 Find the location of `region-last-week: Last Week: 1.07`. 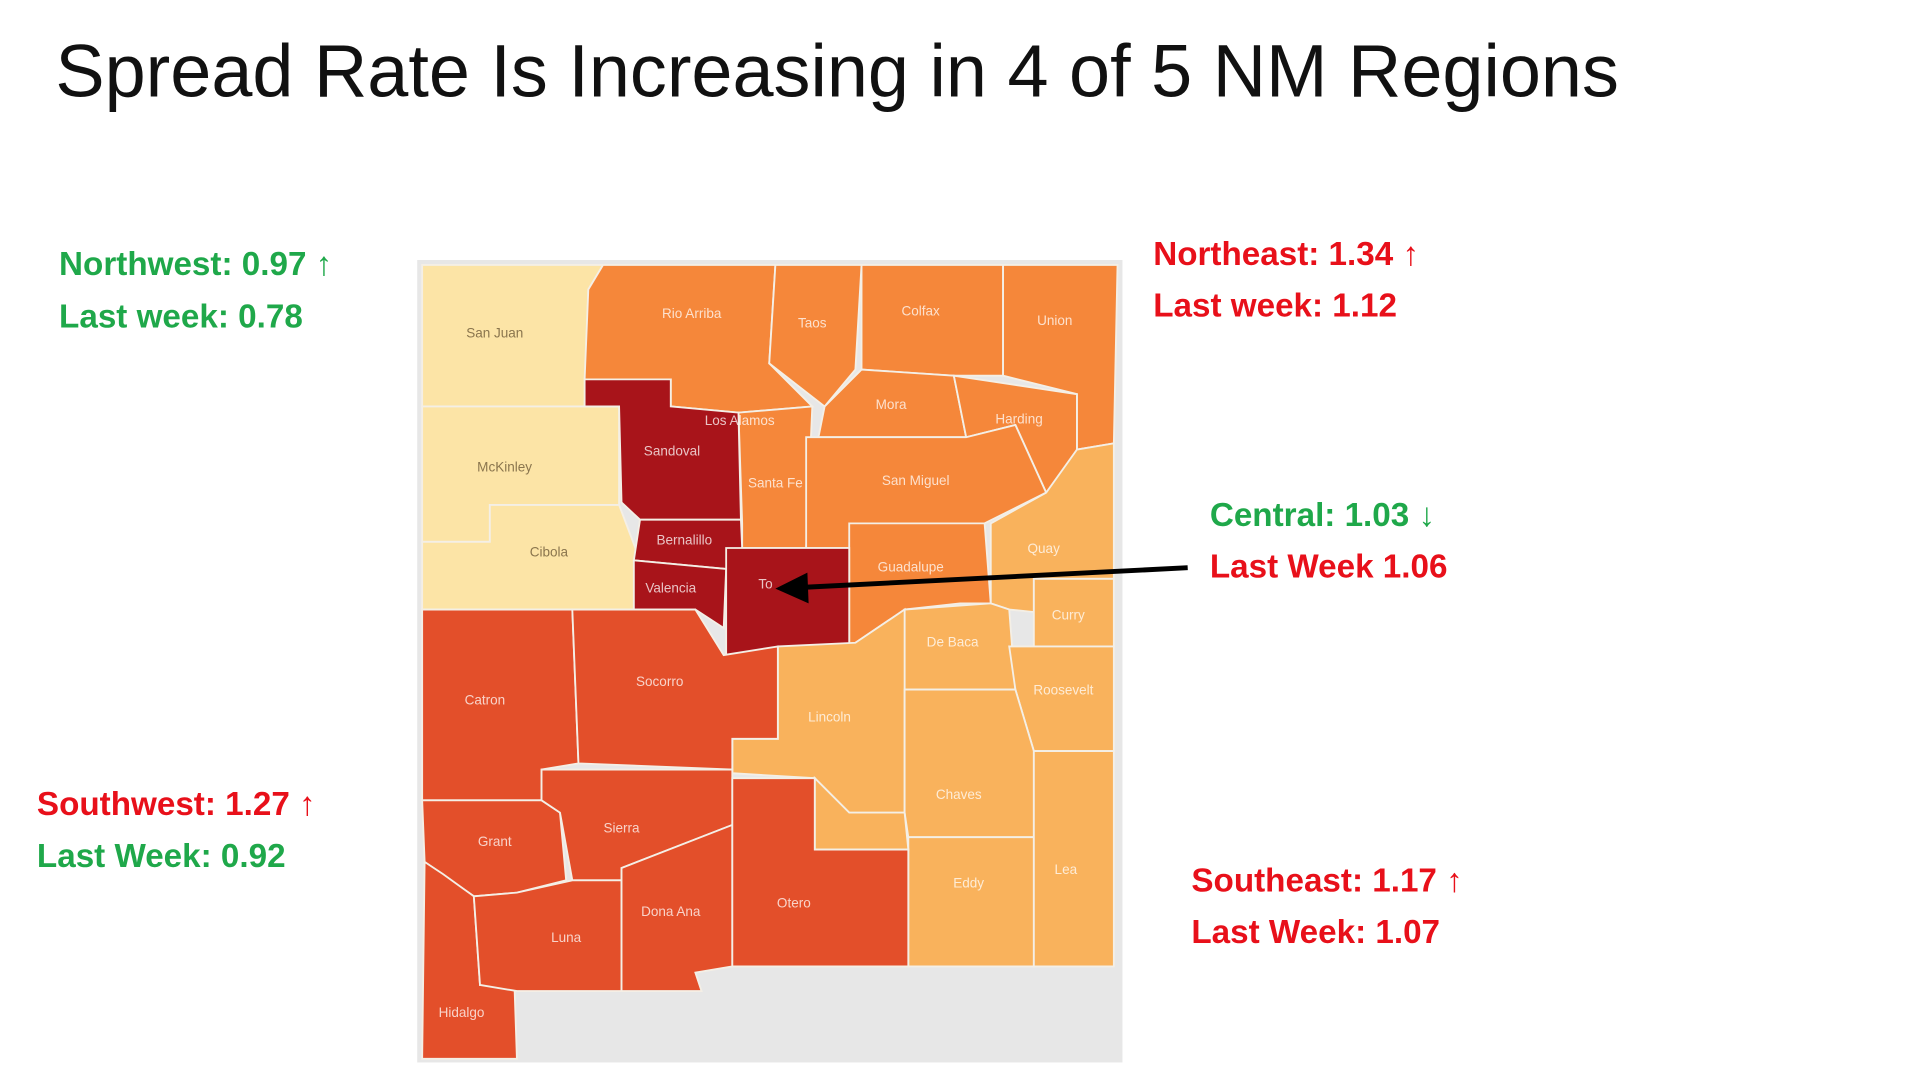

region-last-week: Last Week: 1.07 is located at coordinates (1315, 932).